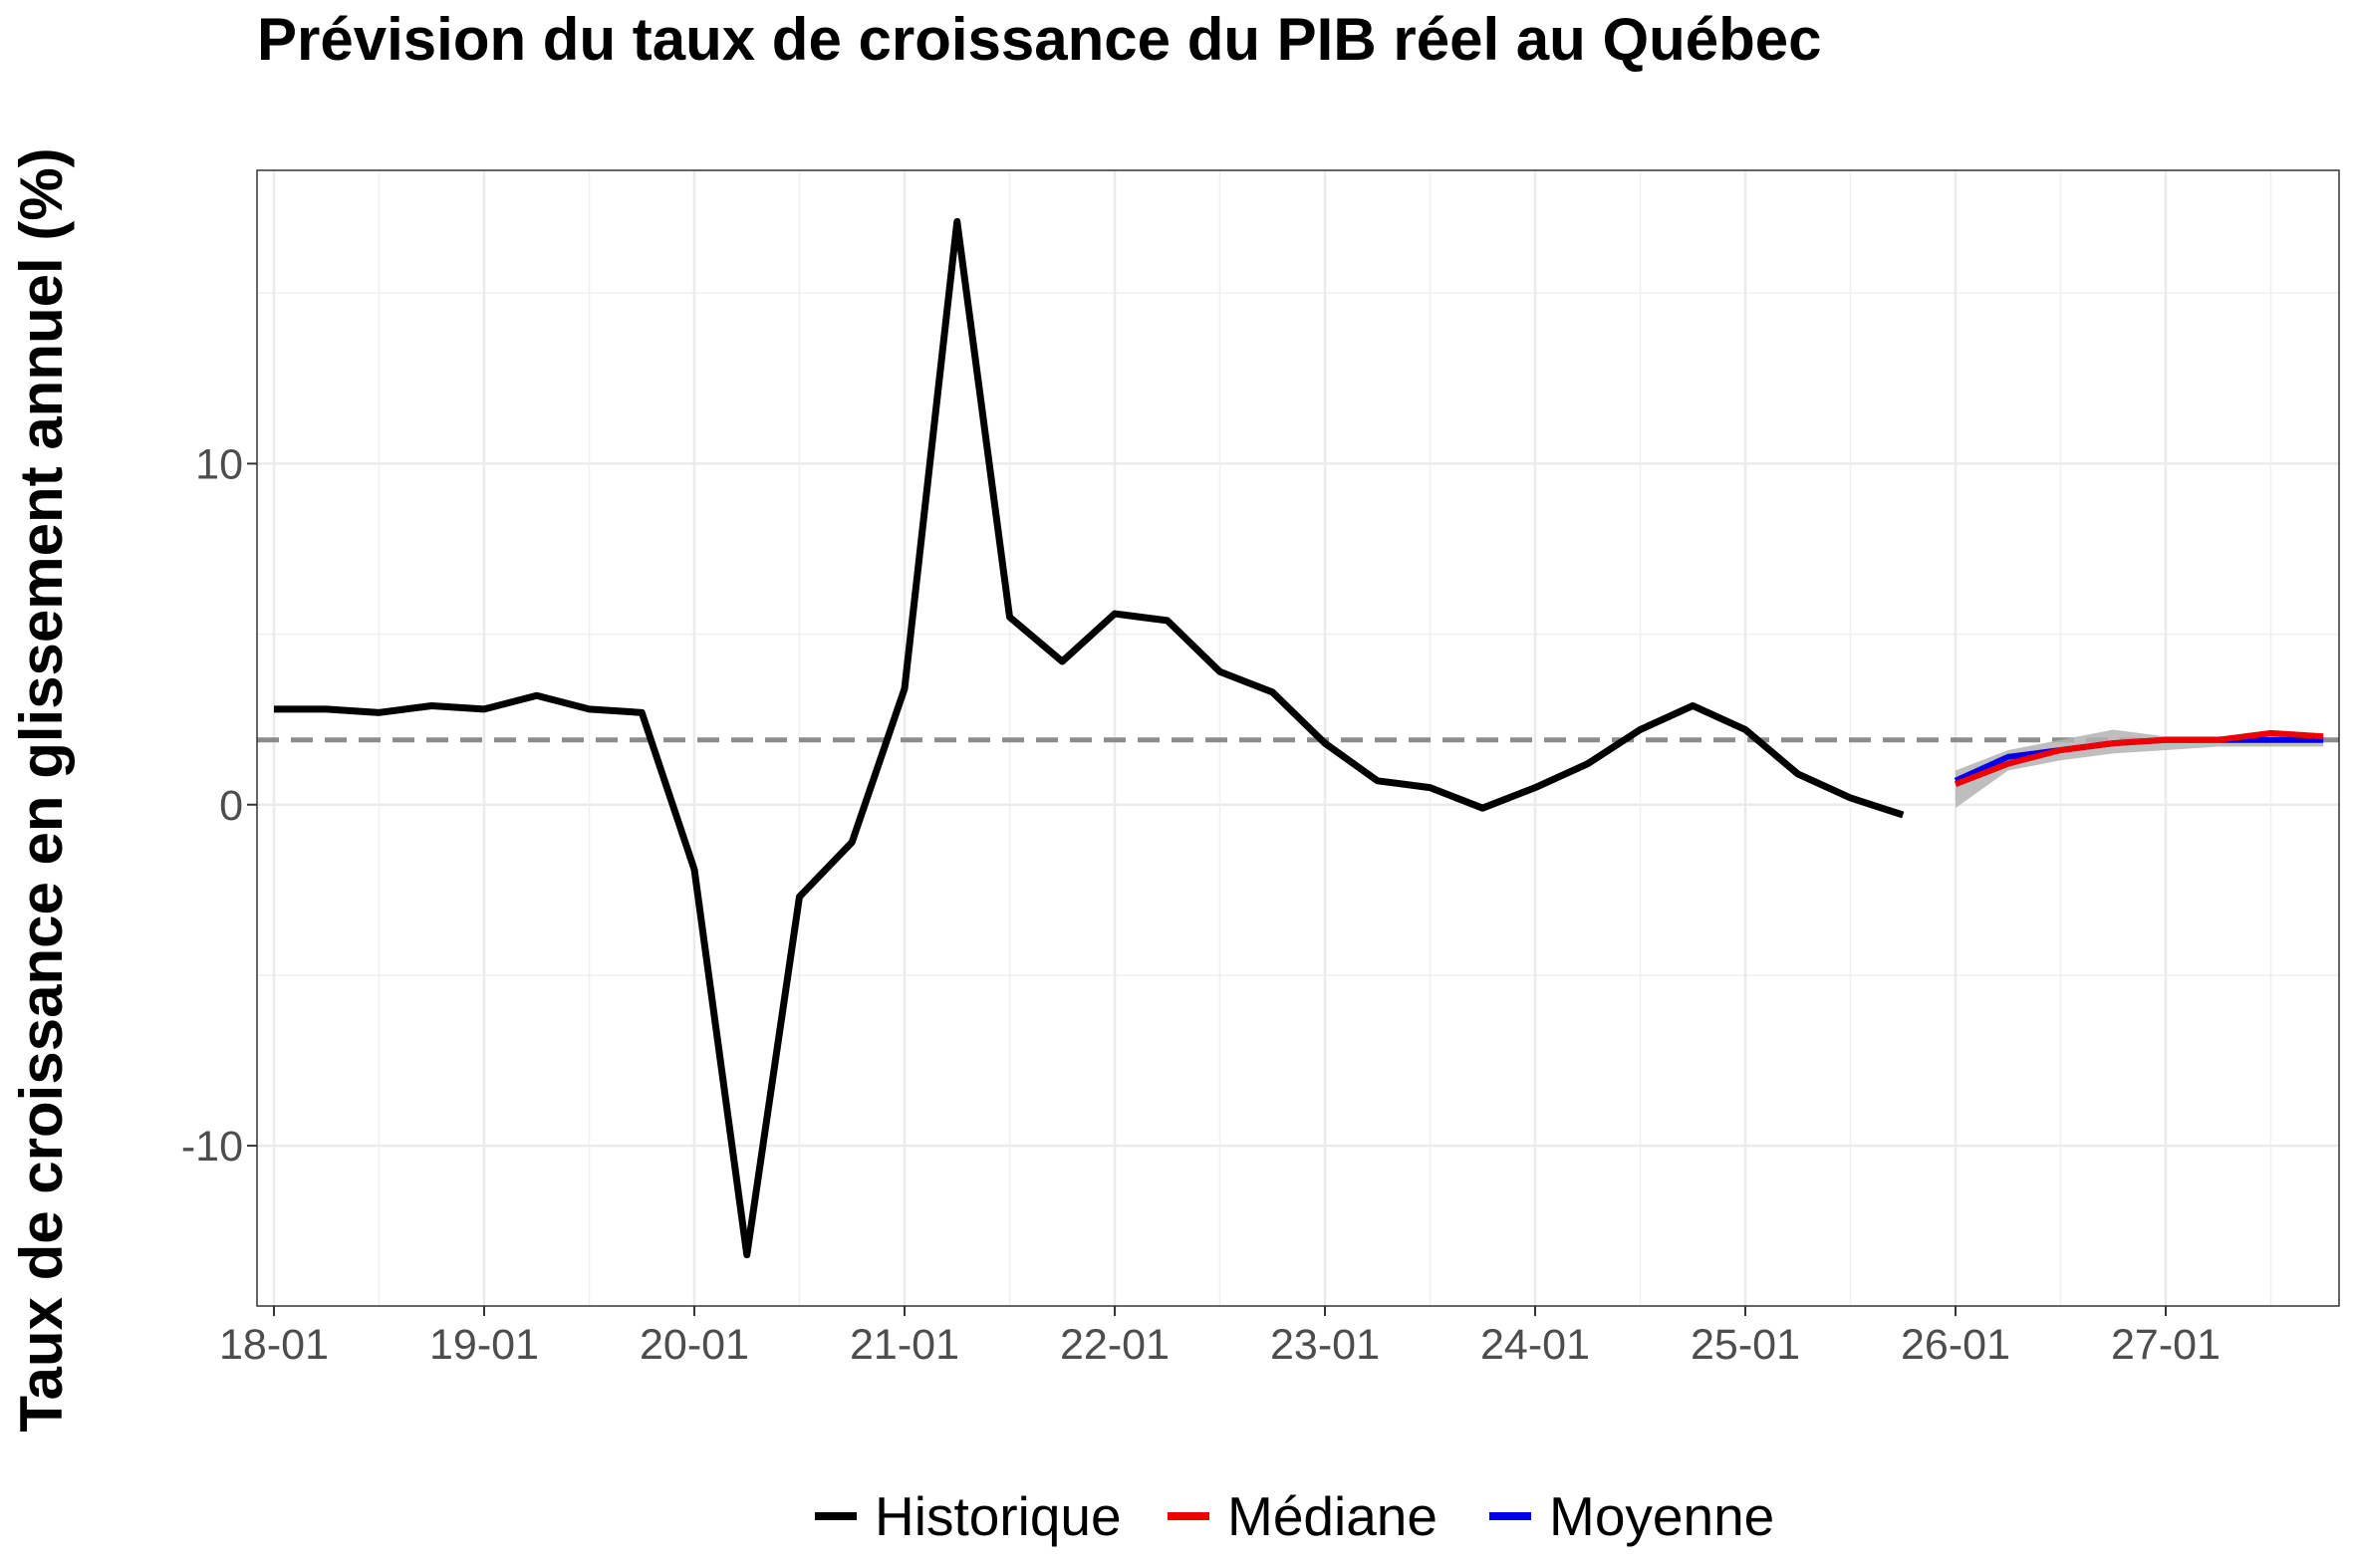 The height and width of the screenshot is (1568, 2353). I want to click on x-tick-label: 21-01, so click(905, 1345).